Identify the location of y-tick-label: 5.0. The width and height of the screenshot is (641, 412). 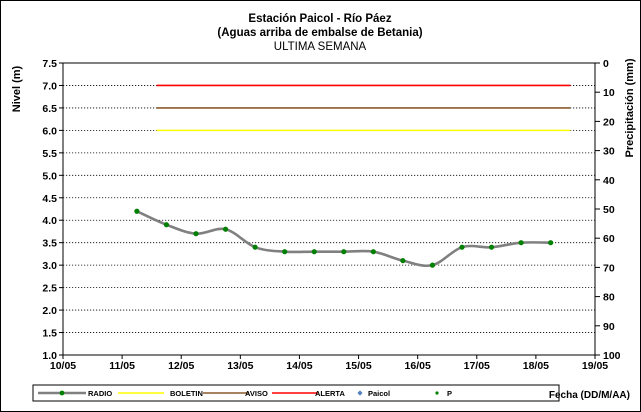
(49, 176).